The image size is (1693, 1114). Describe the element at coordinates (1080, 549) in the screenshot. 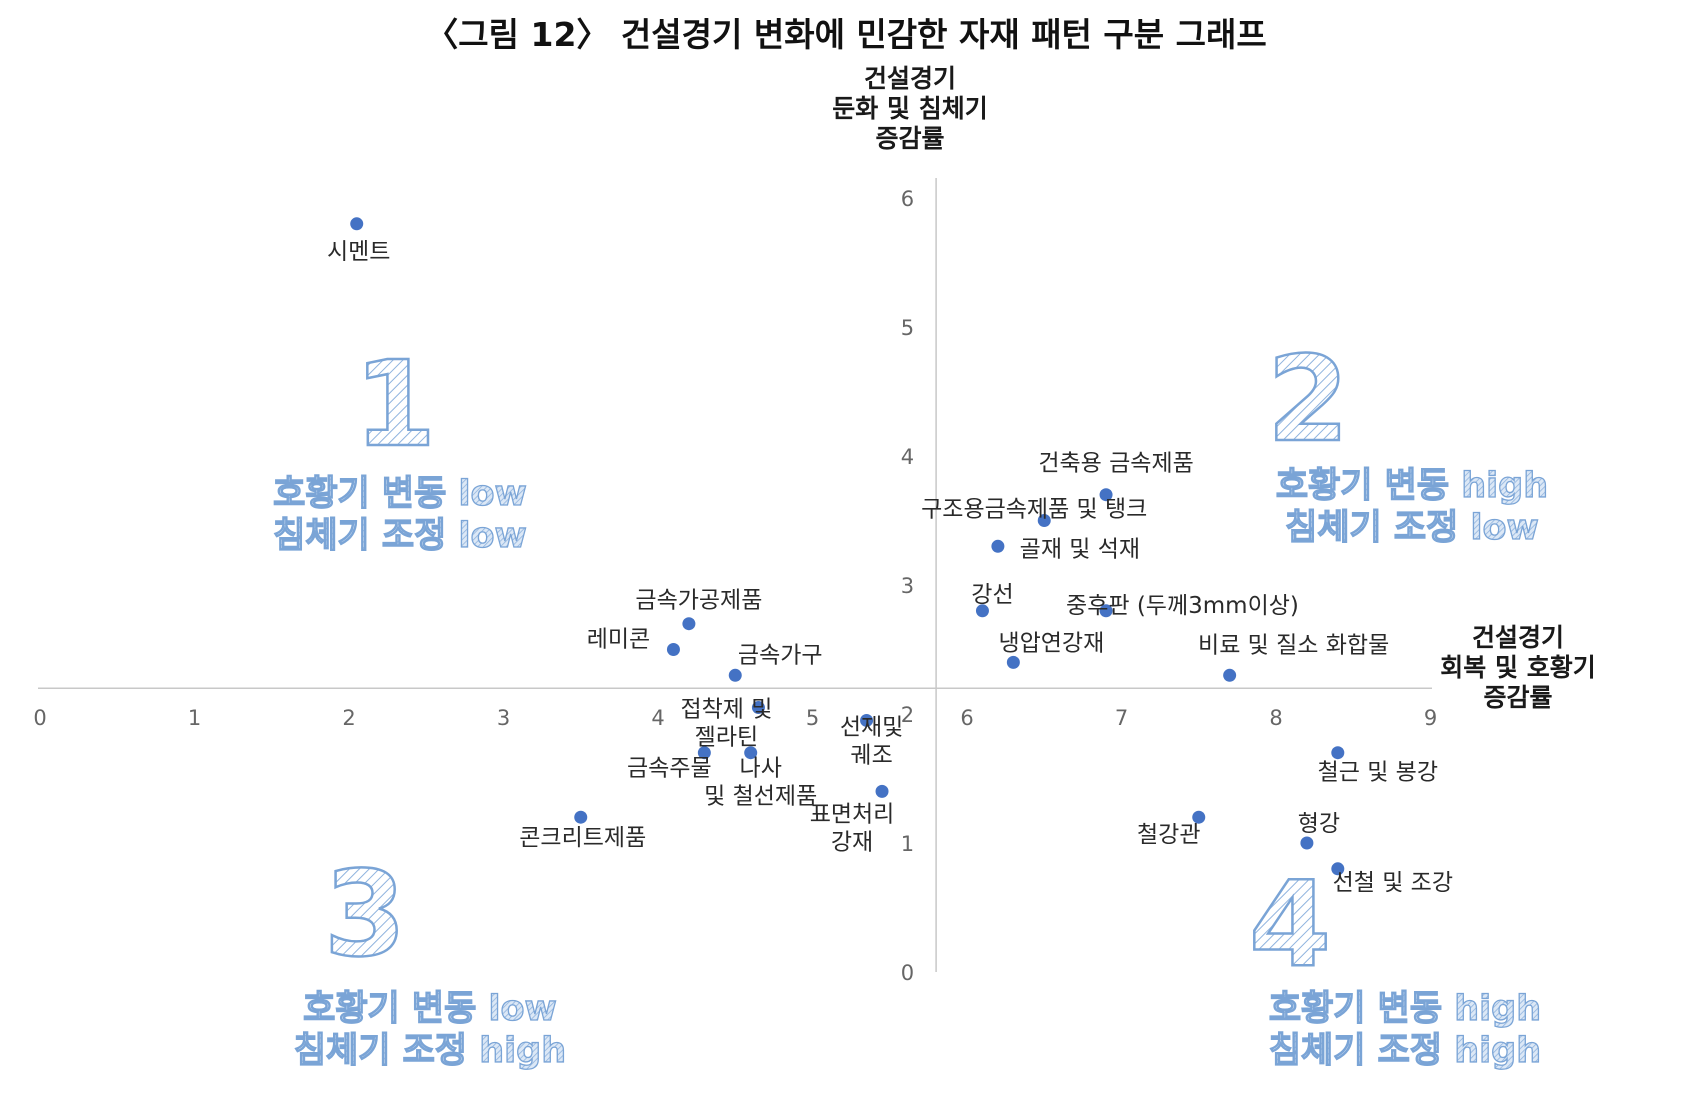

I see `data-point-label: 골재 및 석재` at that location.